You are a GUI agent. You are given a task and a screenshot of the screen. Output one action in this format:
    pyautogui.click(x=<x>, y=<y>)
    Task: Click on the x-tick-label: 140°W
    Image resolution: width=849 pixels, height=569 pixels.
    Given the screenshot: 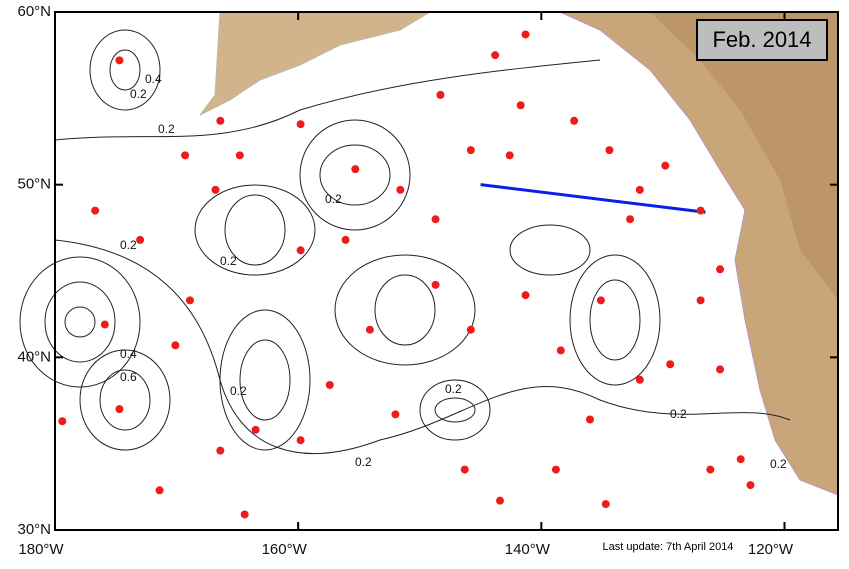 What is the action you would take?
    pyautogui.click(x=528, y=549)
    